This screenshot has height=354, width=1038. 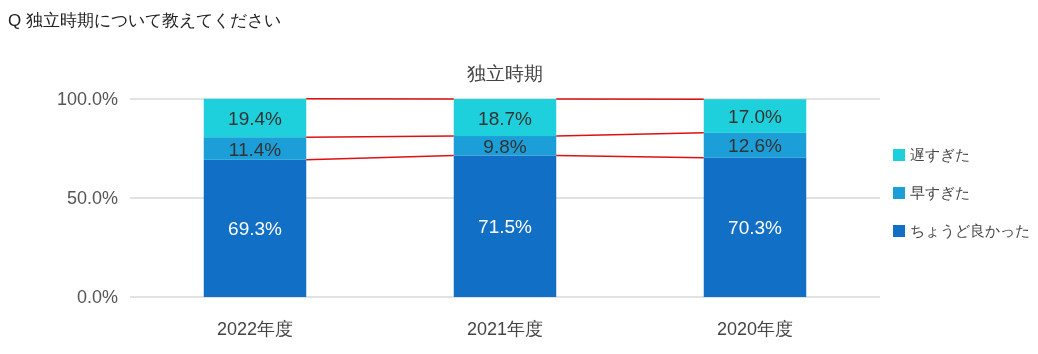 What do you see at coordinates (87, 99) in the screenshot?
I see `y-tick-label: 100.0%` at bounding box center [87, 99].